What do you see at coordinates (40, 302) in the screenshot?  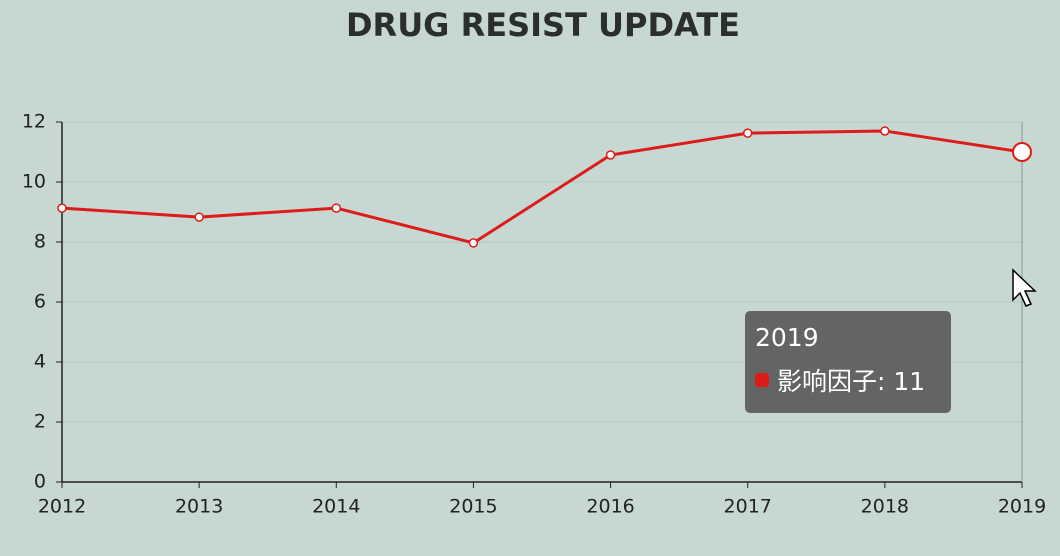 I see `y-tick-label: 6` at bounding box center [40, 302].